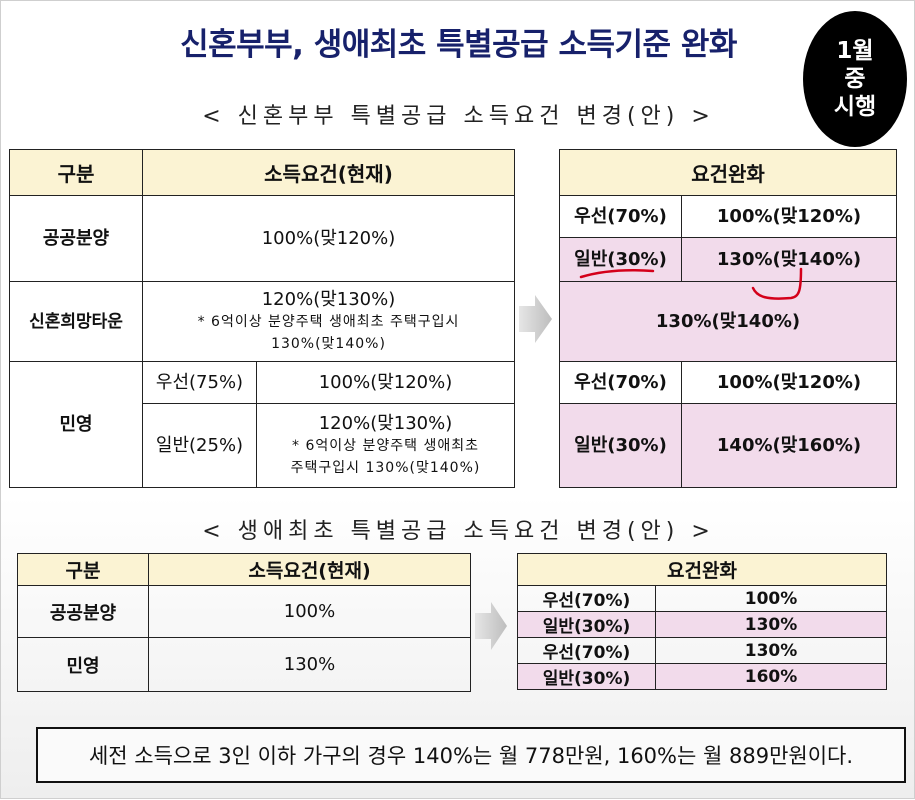 The width and height of the screenshot is (915, 800). I want to click on private-priority-value: 100%(맞120%), so click(385, 382).